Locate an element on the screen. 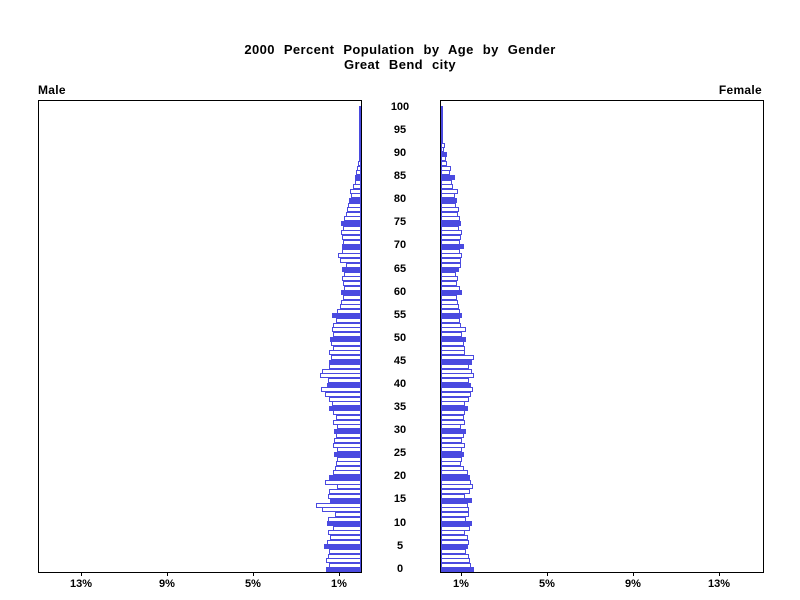  age-tick-label: 85 is located at coordinates (400, 176).